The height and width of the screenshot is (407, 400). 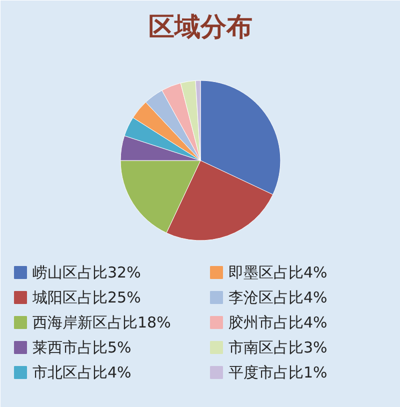 I want to click on legend-label: 即墨区占比4%, so click(x=278, y=273).